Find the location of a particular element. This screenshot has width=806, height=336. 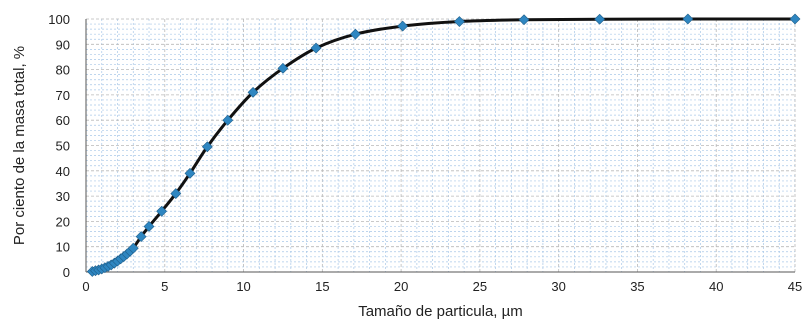

x-tick-label: 30 is located at coordinates (558, 286).